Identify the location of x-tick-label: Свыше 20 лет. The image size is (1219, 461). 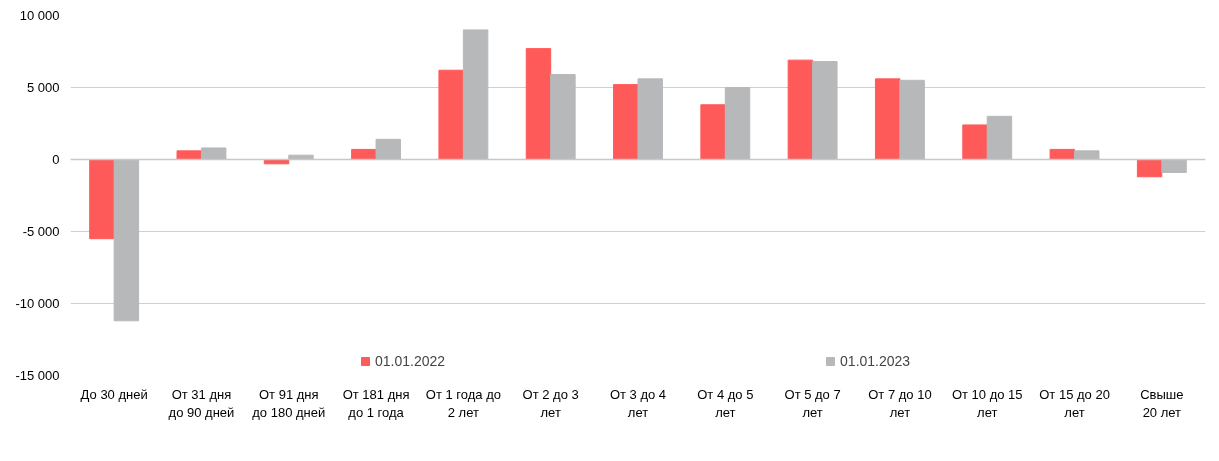
(1162, 403).